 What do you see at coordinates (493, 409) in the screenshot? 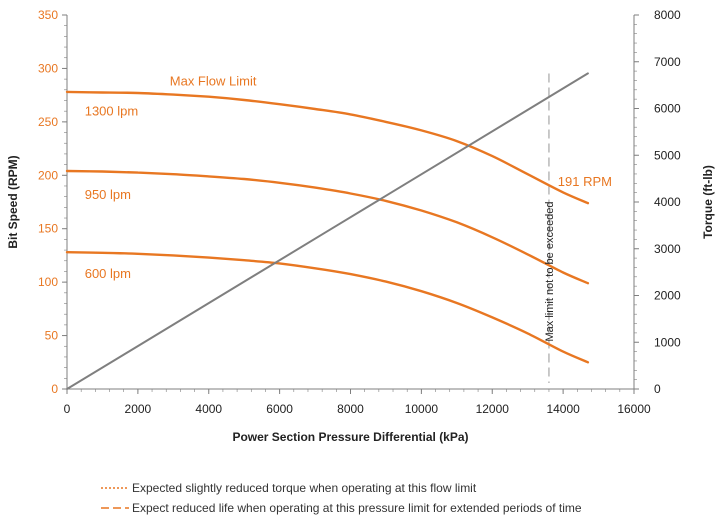
I see `x-tick-label: 12000` at bounding box center [493, 409].